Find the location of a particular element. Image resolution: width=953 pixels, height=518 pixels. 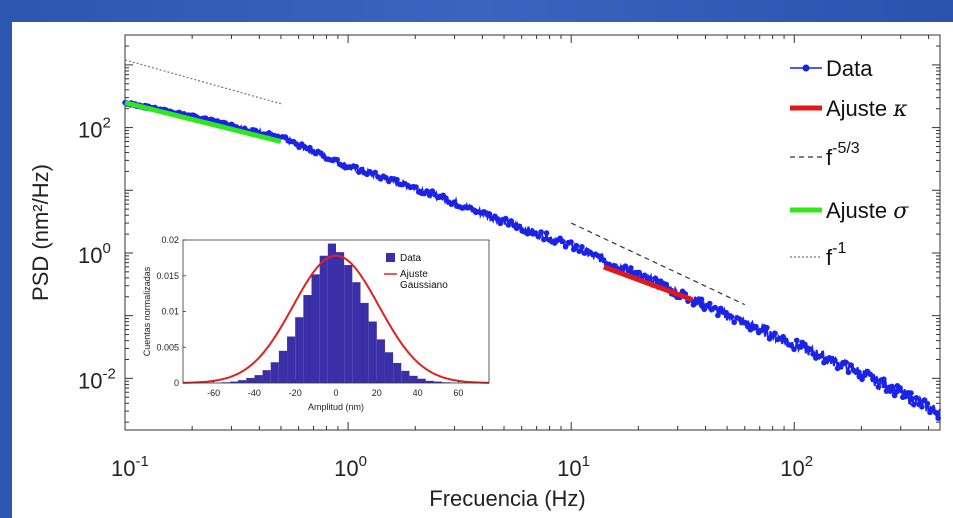

inset-x-tick-label: 60 is located at coordinates (458, 393).